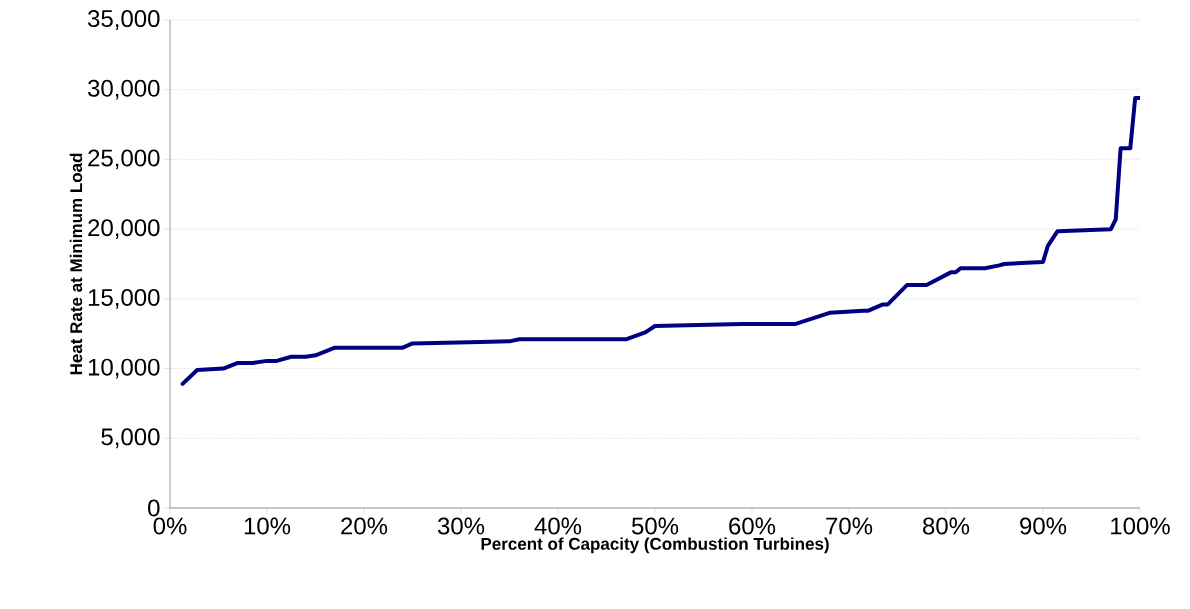 This screenshot has height=609, width=1190. I want to click on x-tick-label: 20%, so click(364, 526).